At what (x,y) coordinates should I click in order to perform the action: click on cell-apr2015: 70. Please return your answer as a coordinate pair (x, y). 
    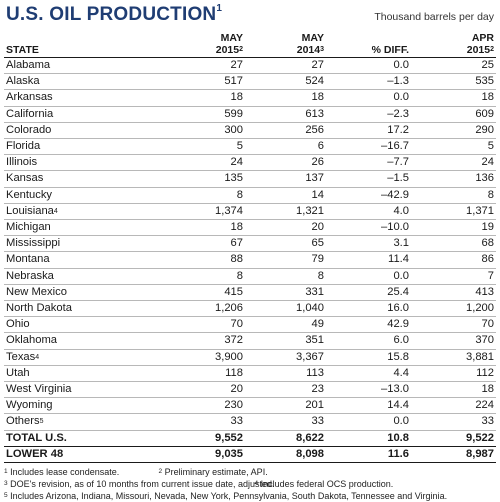
    Looking at the image, I should click on (453, 325).